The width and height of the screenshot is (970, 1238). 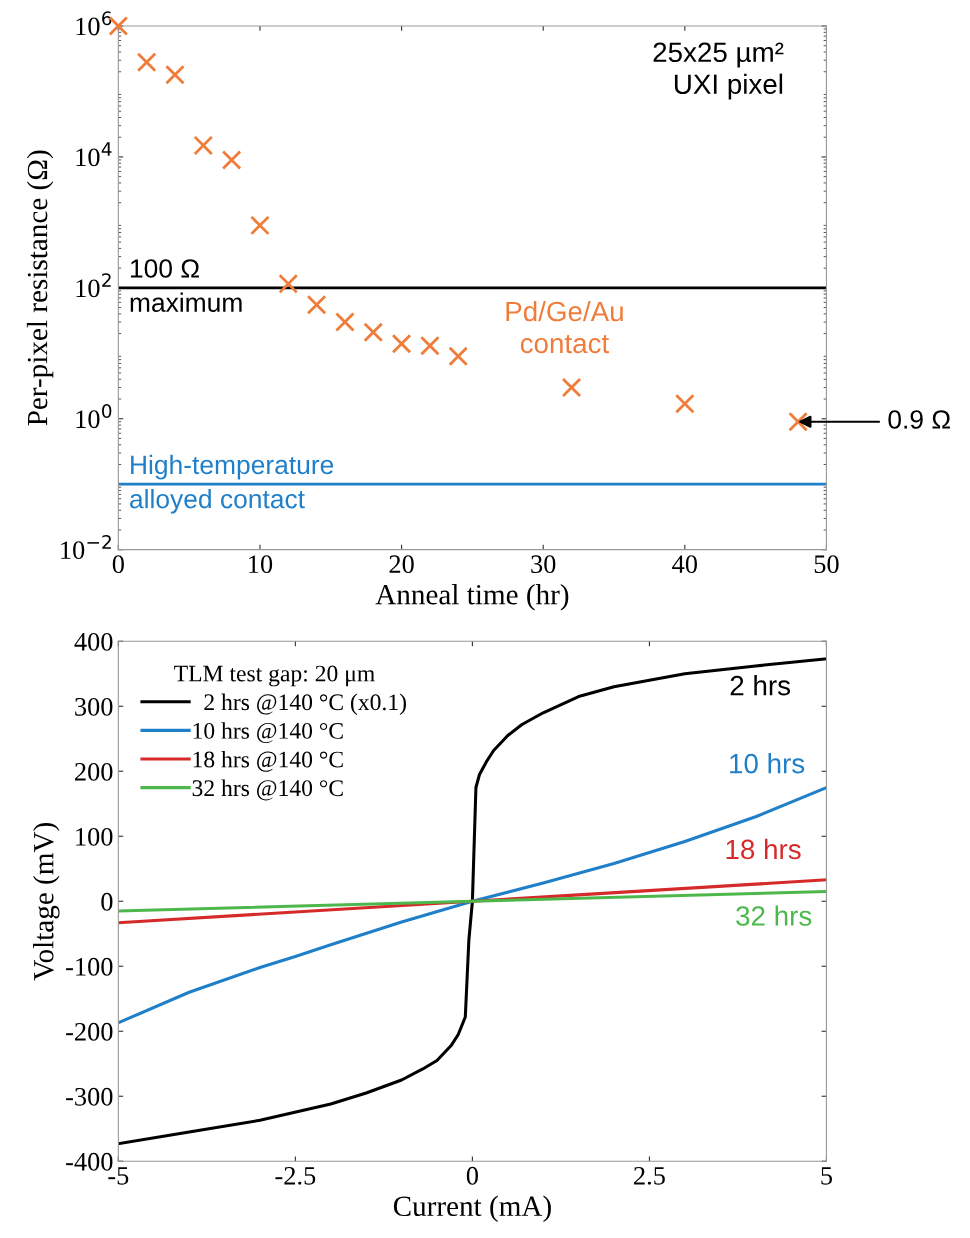 I want to click on annotation: 2 hrs, so click(x=760, y=685).